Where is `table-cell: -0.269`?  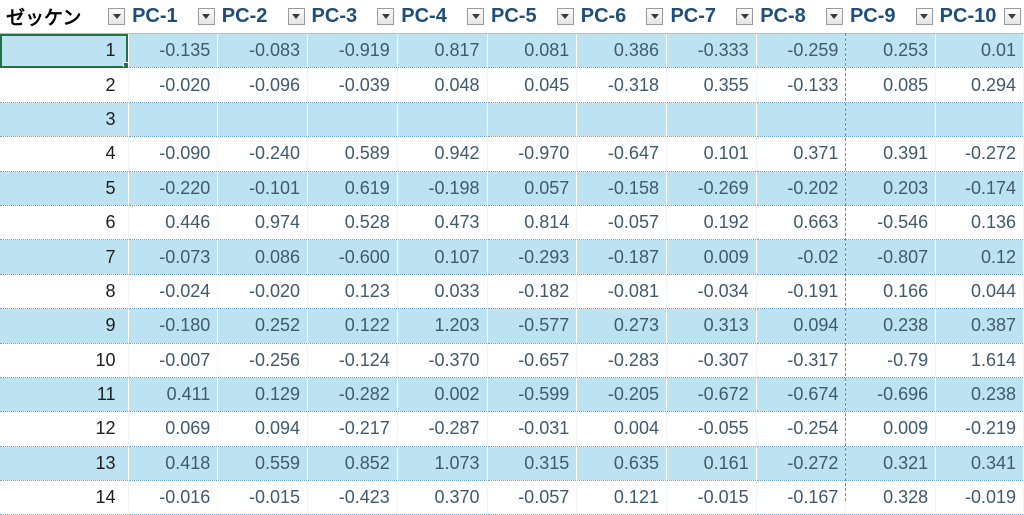
table-cell: -0.269 is located at coordinates (711, 188).